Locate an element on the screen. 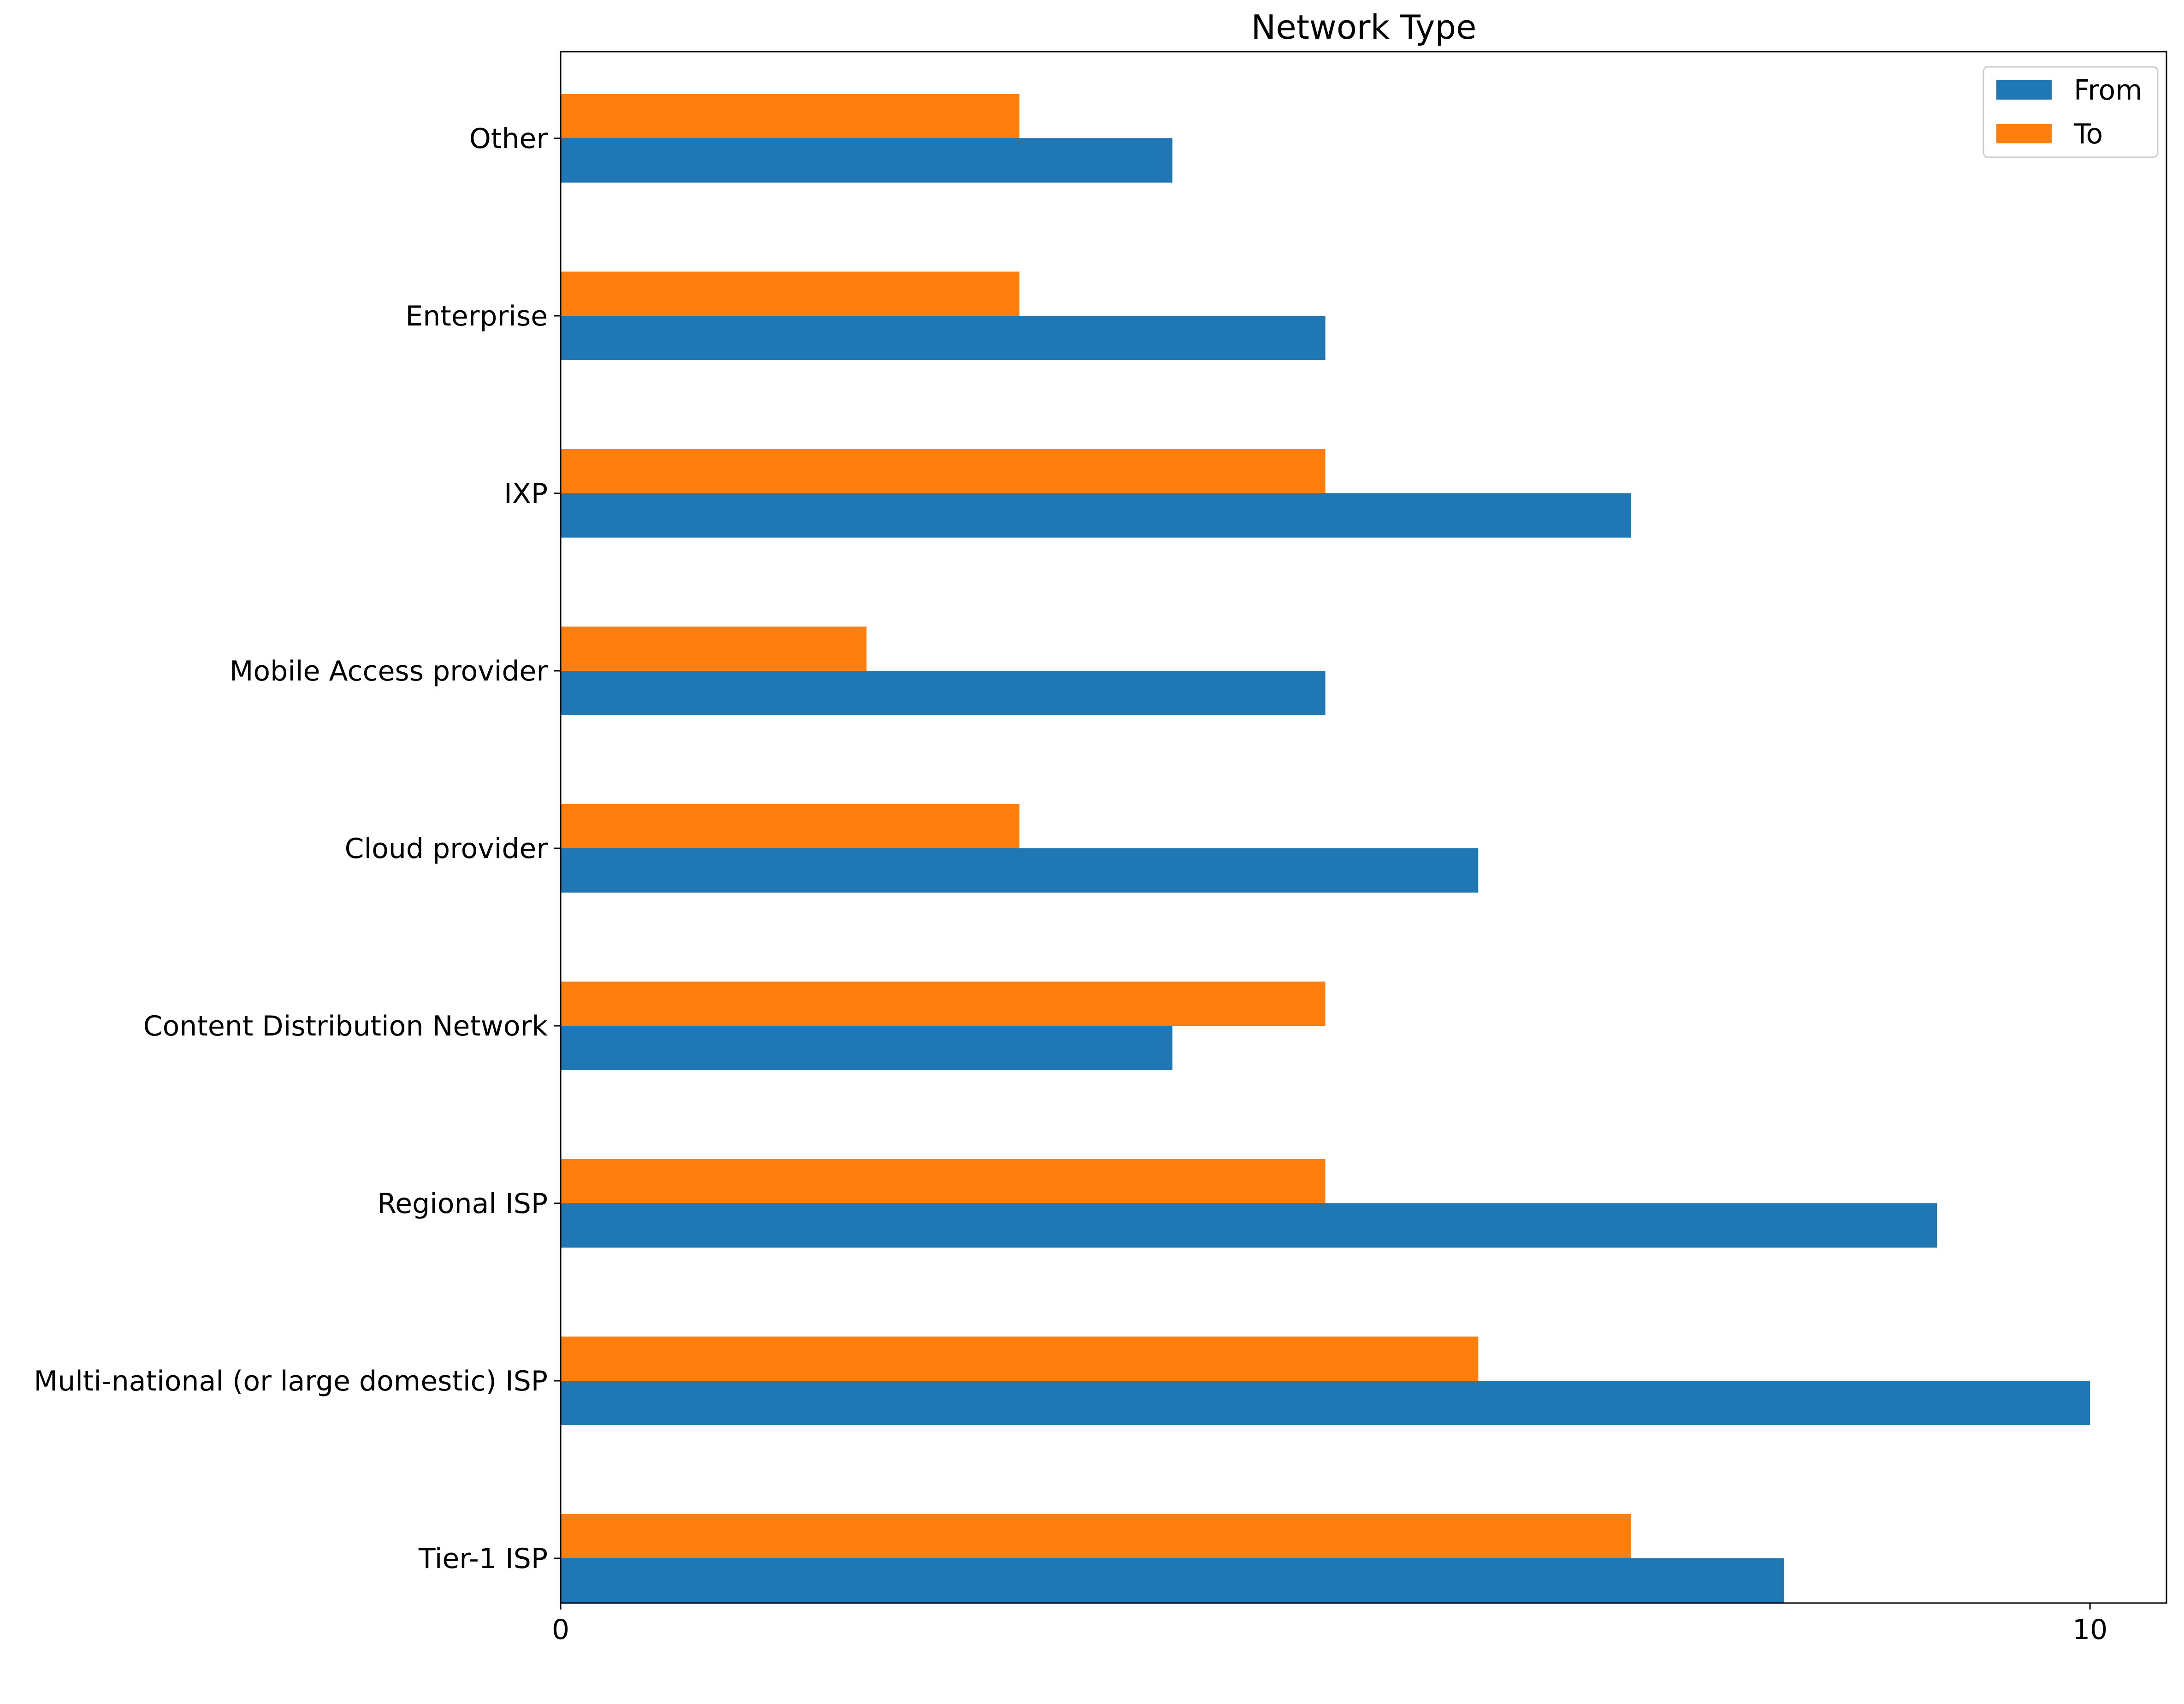 This screenshot has height=1704, width=2184. y-tick-label: Multi-national (or large domestic) ISP is located at coordinates (291, 1381).